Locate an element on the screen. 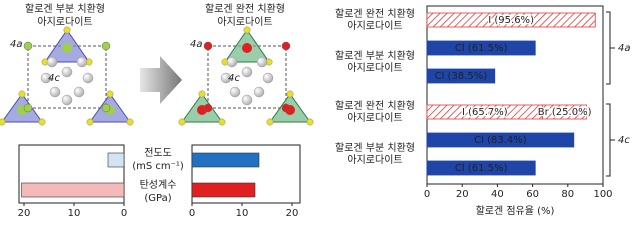  value-label: Cl (38.5%) is located at coordinates (461, 76).